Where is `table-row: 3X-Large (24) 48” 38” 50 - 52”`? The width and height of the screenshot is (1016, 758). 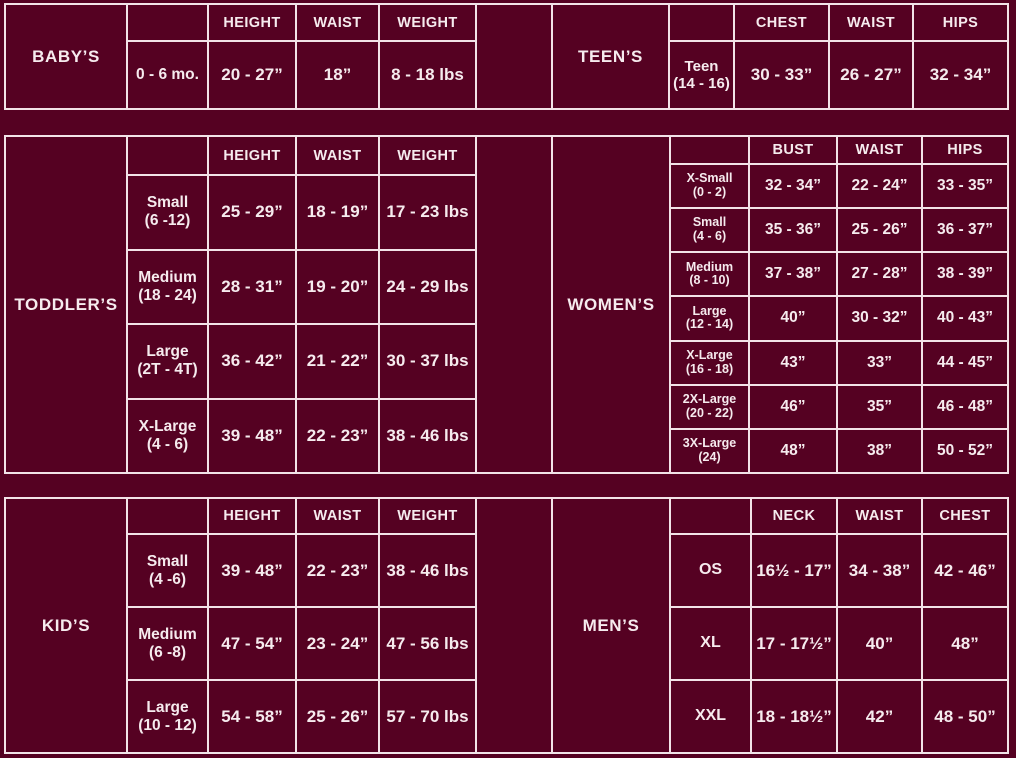 table-row: 3X-Large (24) 48” 38” 50 - 52” is located at coordinates (780, 451).